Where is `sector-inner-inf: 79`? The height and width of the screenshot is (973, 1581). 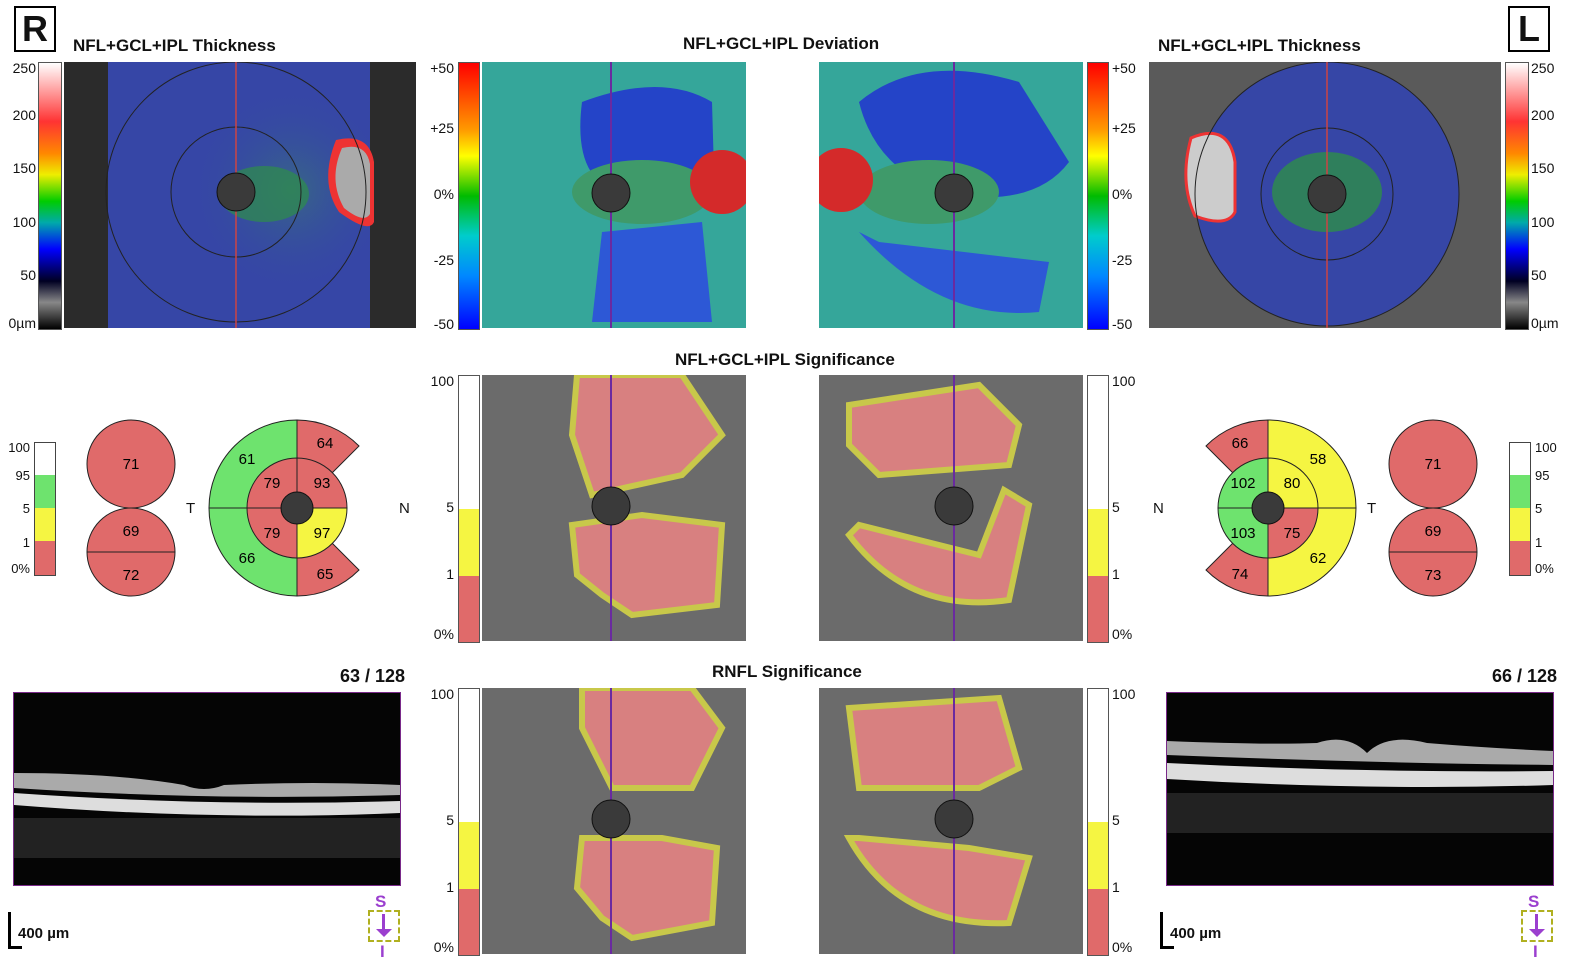 sector-inner-inf: 79 is located at coordinates (272, 533).